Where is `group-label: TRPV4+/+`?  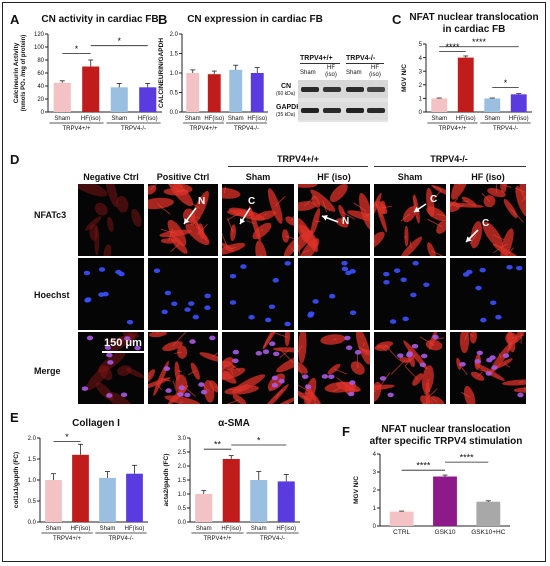 group-label: TRPV4+/+ is located at coordinates (76, 129).